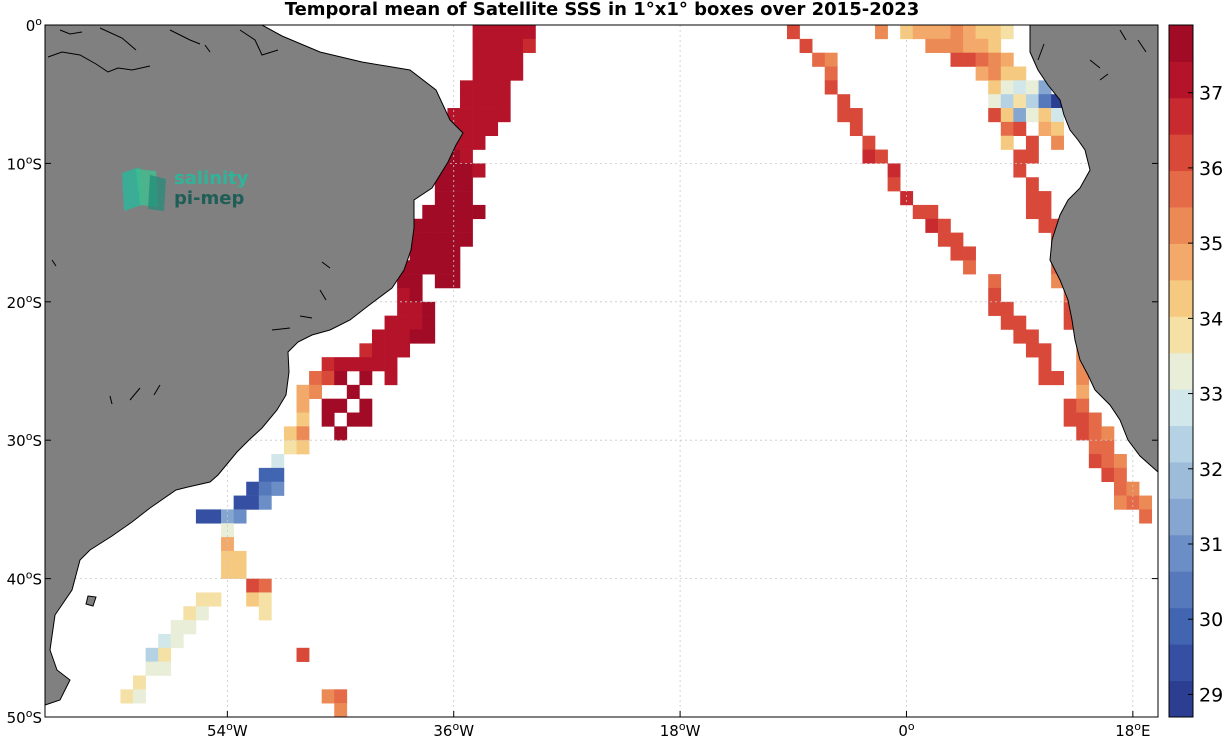 The height and width of the screenshot is (740, 1227). Describe the element at coordinates (34, 25) in the screenshot. I see `y-tick-label: 0o` at that location.